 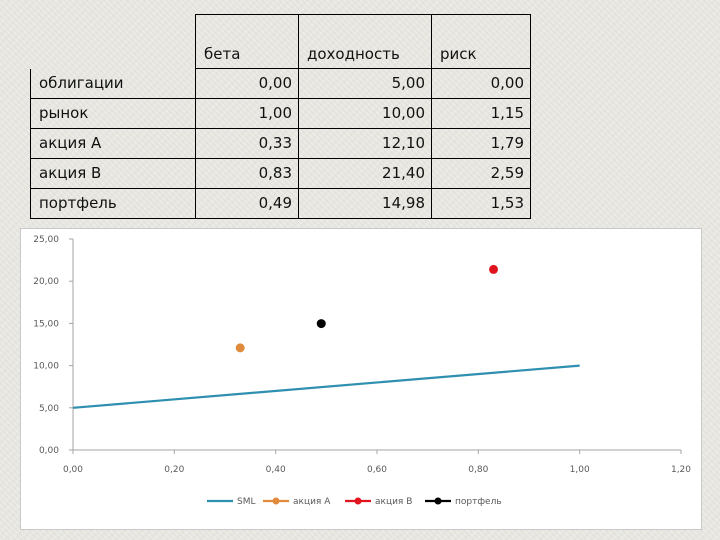 I want to click on header-beta: бета, so click(x=247, y=41).